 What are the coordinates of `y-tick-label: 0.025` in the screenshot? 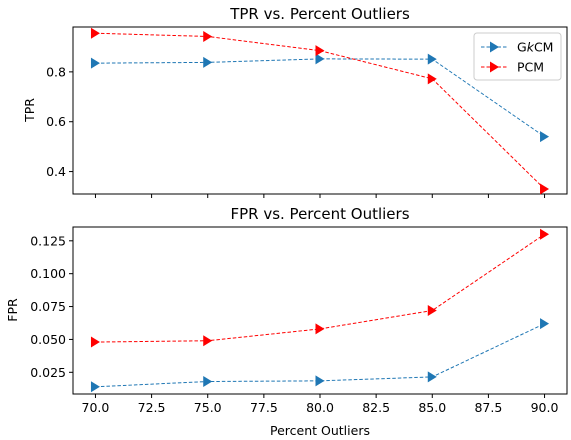 It's located at (48, 372).